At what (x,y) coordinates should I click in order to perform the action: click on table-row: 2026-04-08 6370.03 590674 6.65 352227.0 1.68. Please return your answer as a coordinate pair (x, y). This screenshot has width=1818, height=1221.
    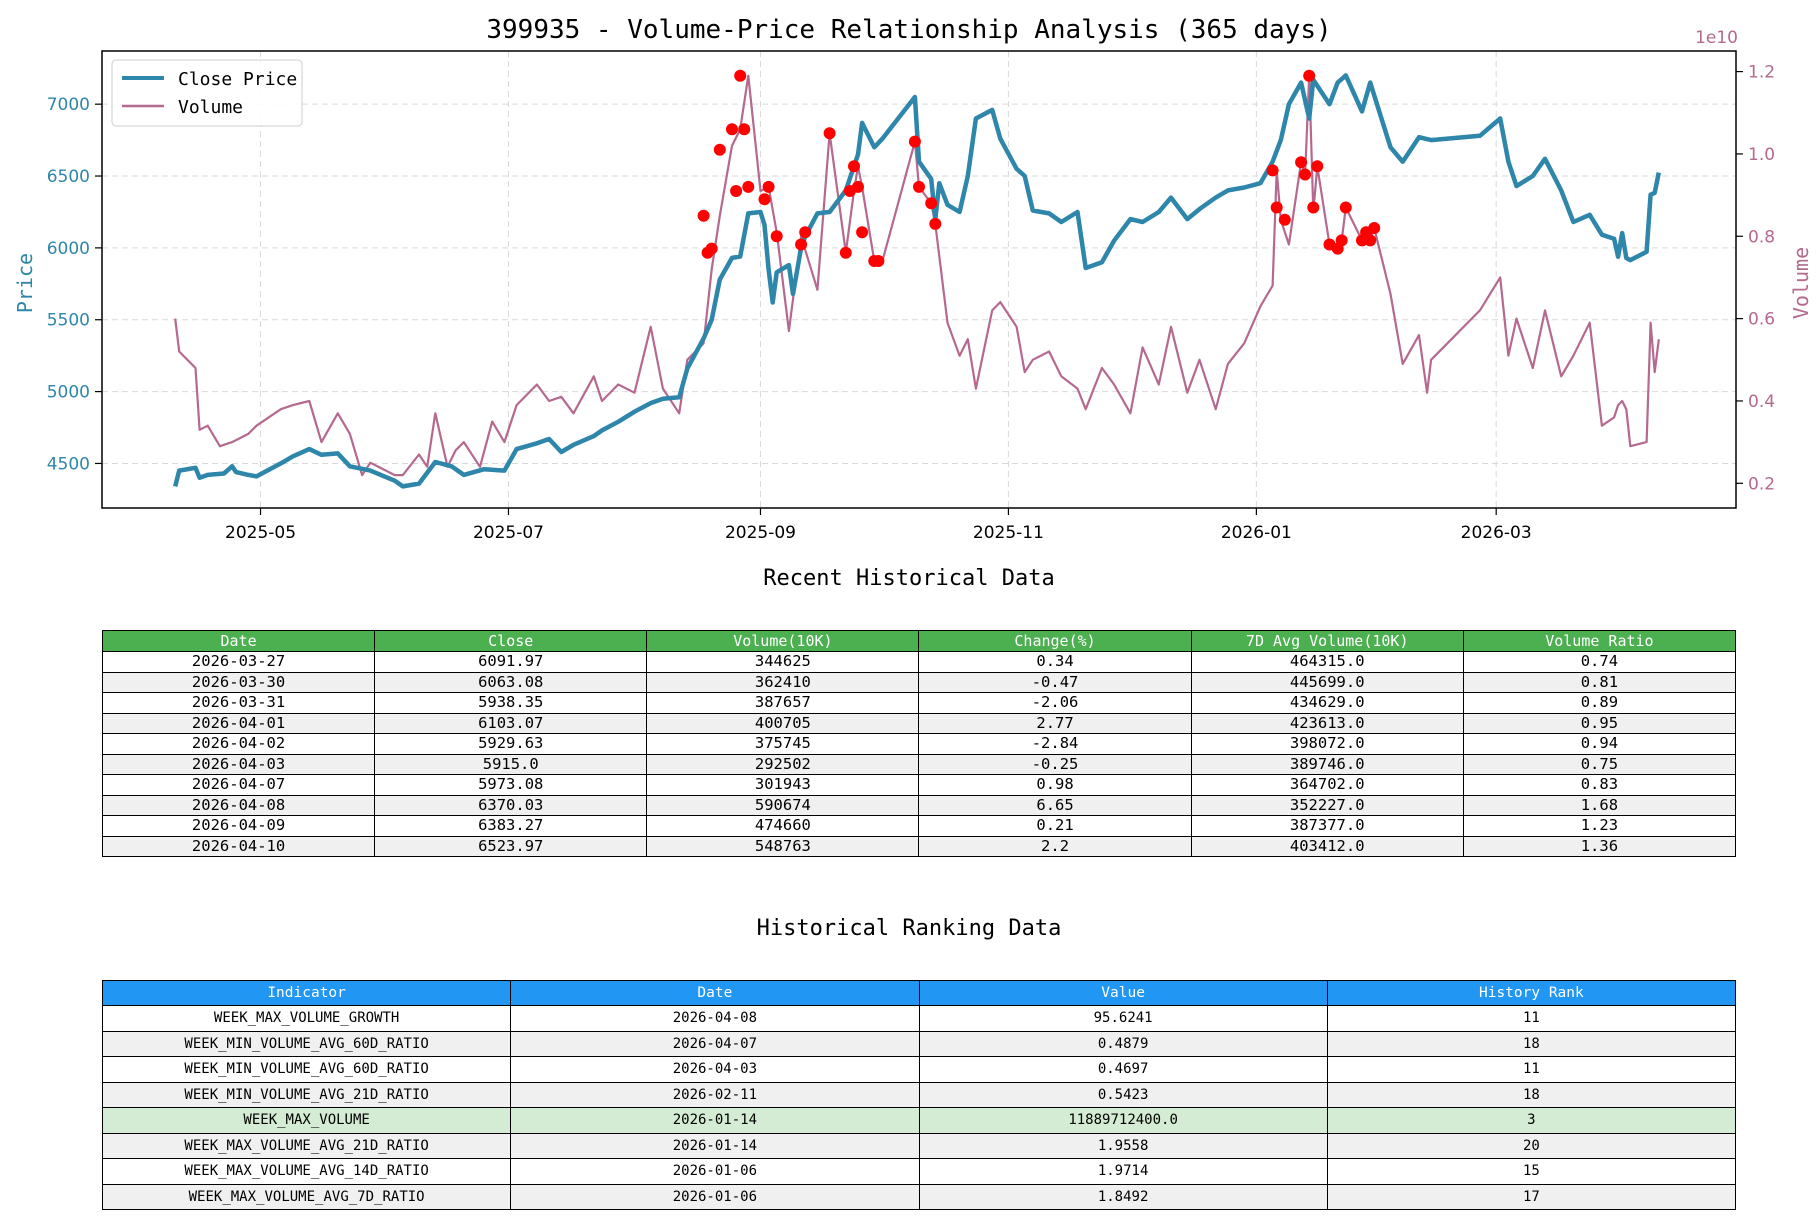
    Looking at the image, I should click on (919, 805).